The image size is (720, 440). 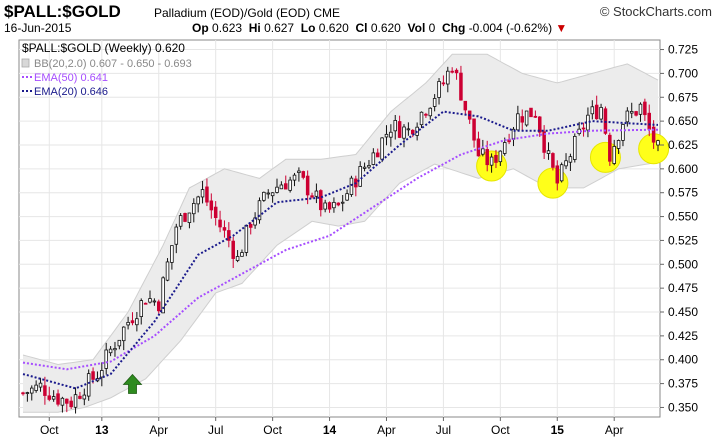 What do you see at coordinates (330, 430) in the screenshot?
I see `x-tick-label: 14` at bounding box center [330, 430].